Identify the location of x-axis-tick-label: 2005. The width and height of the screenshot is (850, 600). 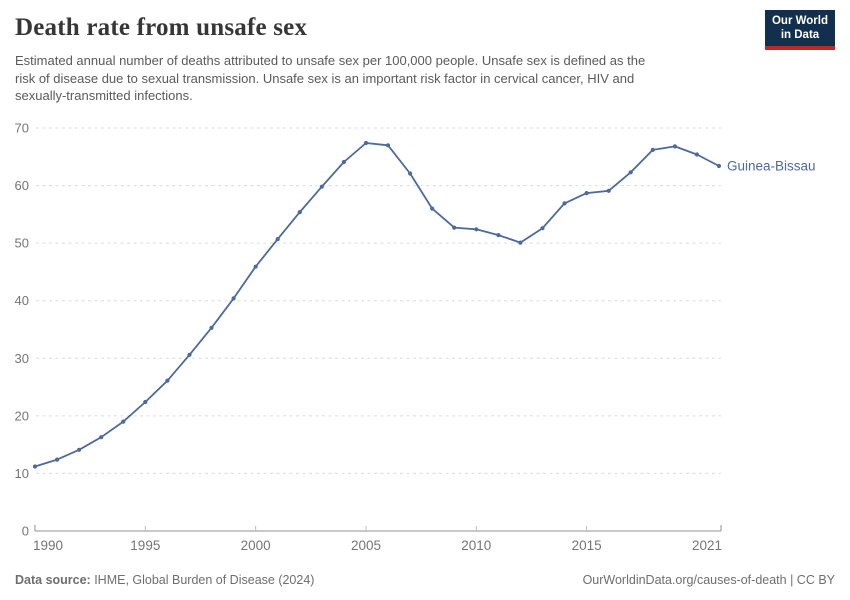
(366, 545).